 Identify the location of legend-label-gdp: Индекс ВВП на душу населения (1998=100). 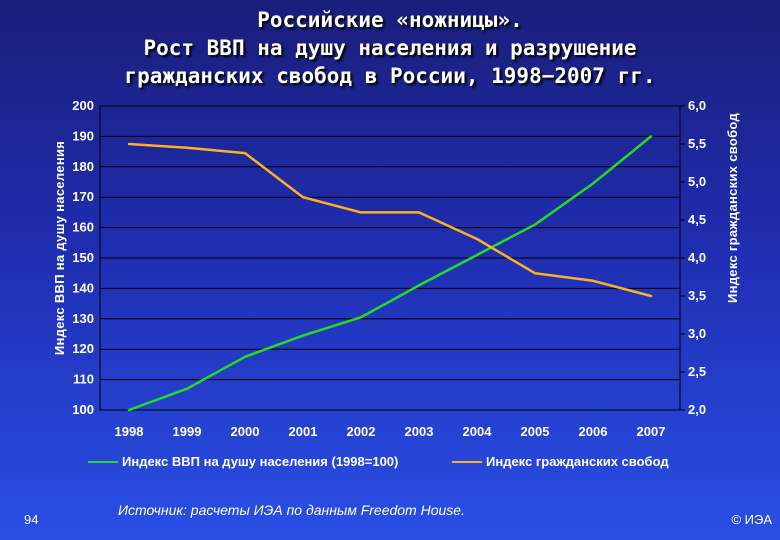
(260, 461).